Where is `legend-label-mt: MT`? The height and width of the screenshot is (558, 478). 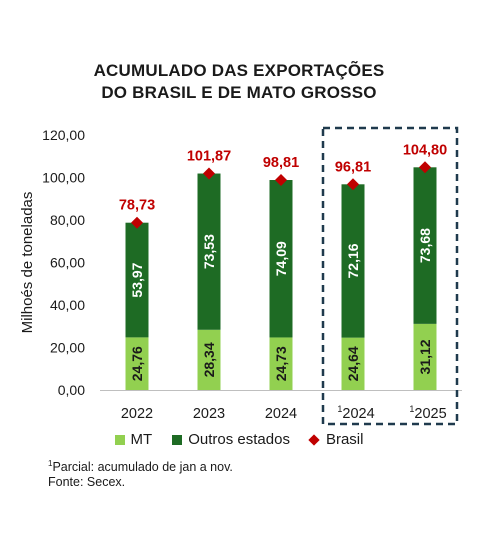 legend-label-mt: MT is located at coordinates (141, 439).